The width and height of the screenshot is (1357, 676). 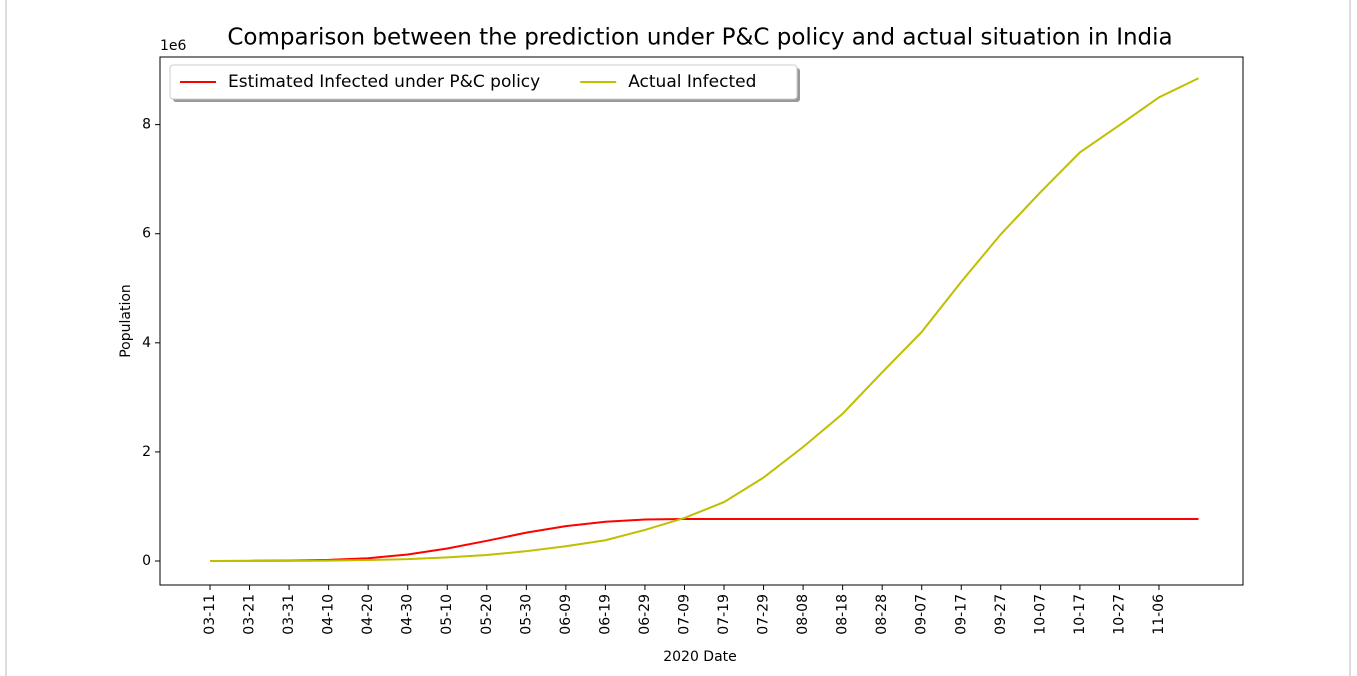 What do you see at coordinates (146, 343) in the screenshot?
I see `y-tick-label: 4` at bounding box center [146, 343].